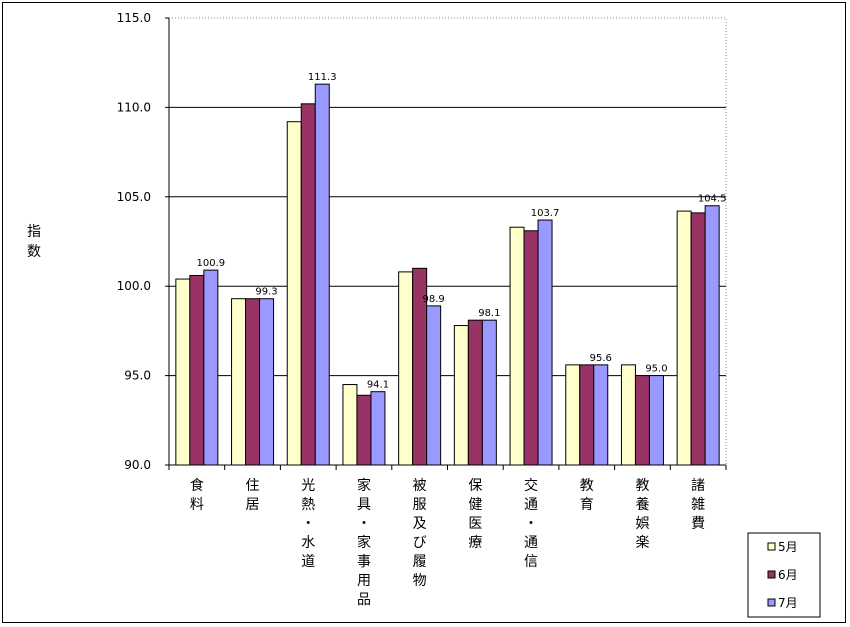  Describe the element at coordinates (601, 358) in the screenshot. I see `data-label: 95.6` at that location.